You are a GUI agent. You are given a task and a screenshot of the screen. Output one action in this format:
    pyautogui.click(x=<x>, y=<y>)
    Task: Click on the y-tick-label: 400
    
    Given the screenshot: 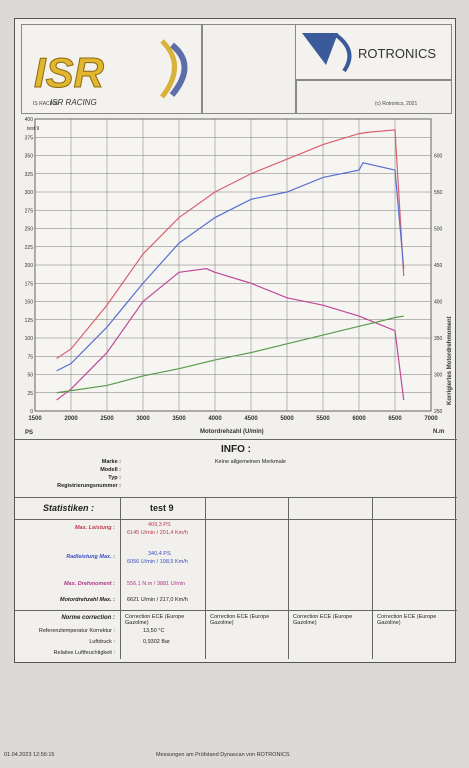 What is the action you would take?
    pyautogui.click(x=29, y=120)
    